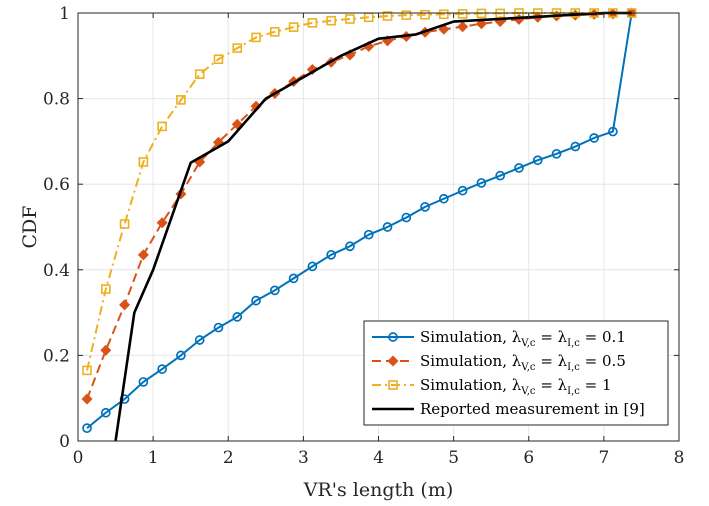 This screenshot has height=506, width=709. I want to click on legend-label-suffix: = 0.5, so click(603, 361).